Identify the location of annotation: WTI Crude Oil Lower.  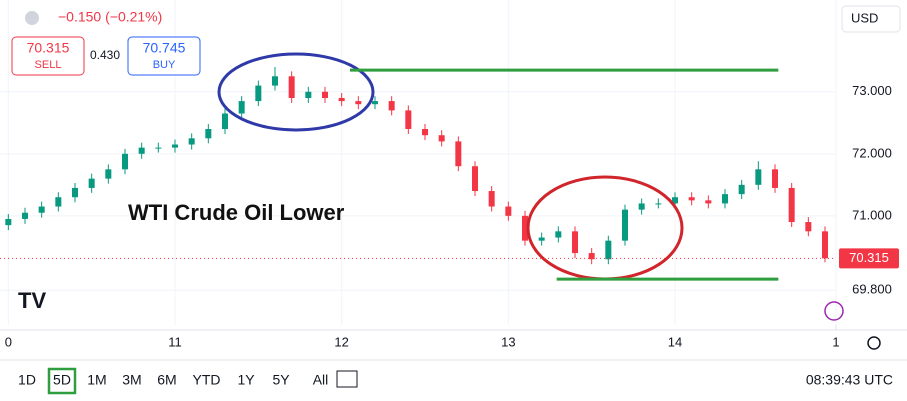
(236, 212).